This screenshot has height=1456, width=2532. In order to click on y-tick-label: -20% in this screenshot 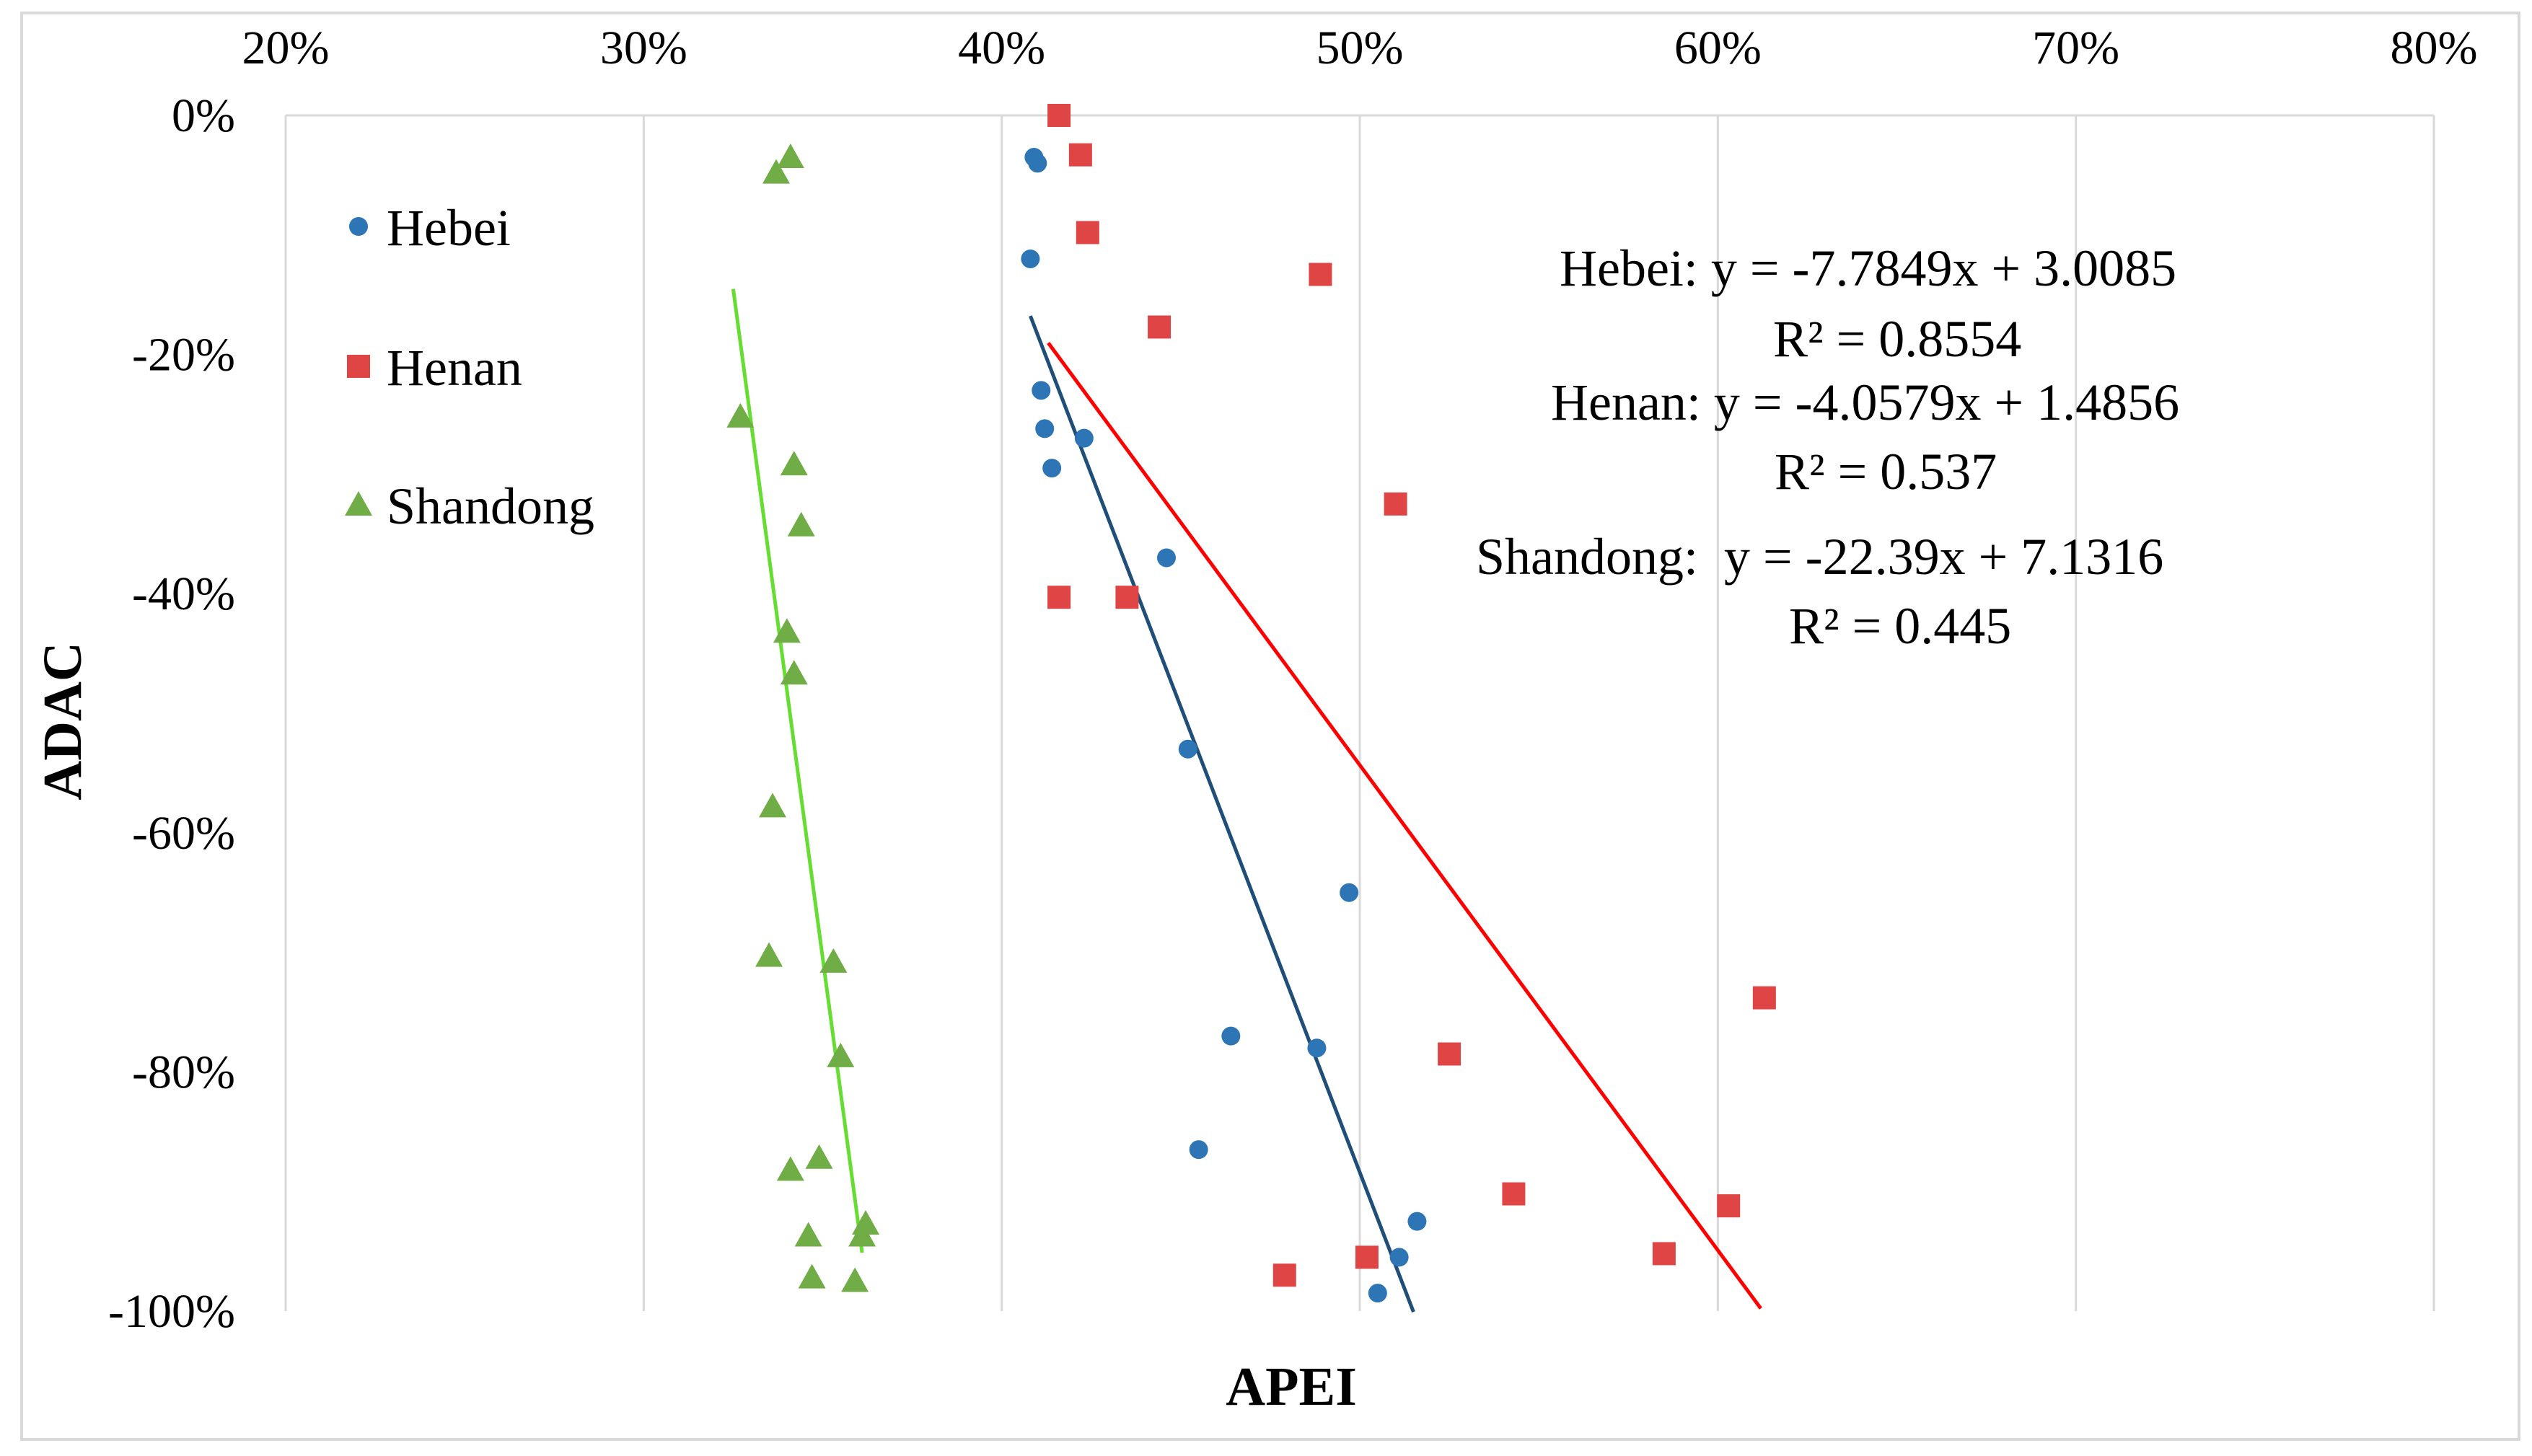, I will do `click(183, 355)`.